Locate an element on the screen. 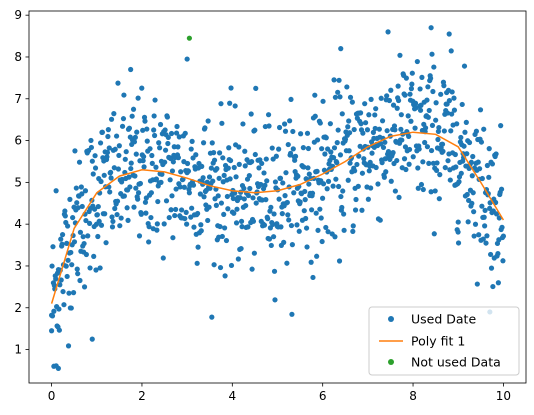 The width and height of the screenshot is (534, 415). not-used-data-point is located at coordinates (189, 38).